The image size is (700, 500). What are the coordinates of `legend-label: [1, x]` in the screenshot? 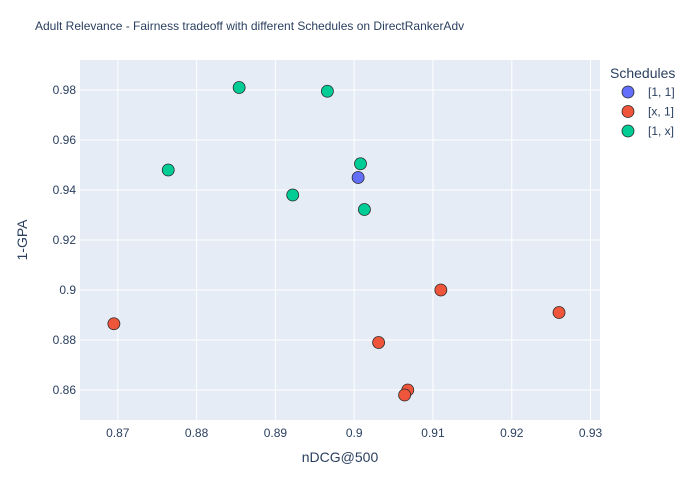 It's located at (661, 131).